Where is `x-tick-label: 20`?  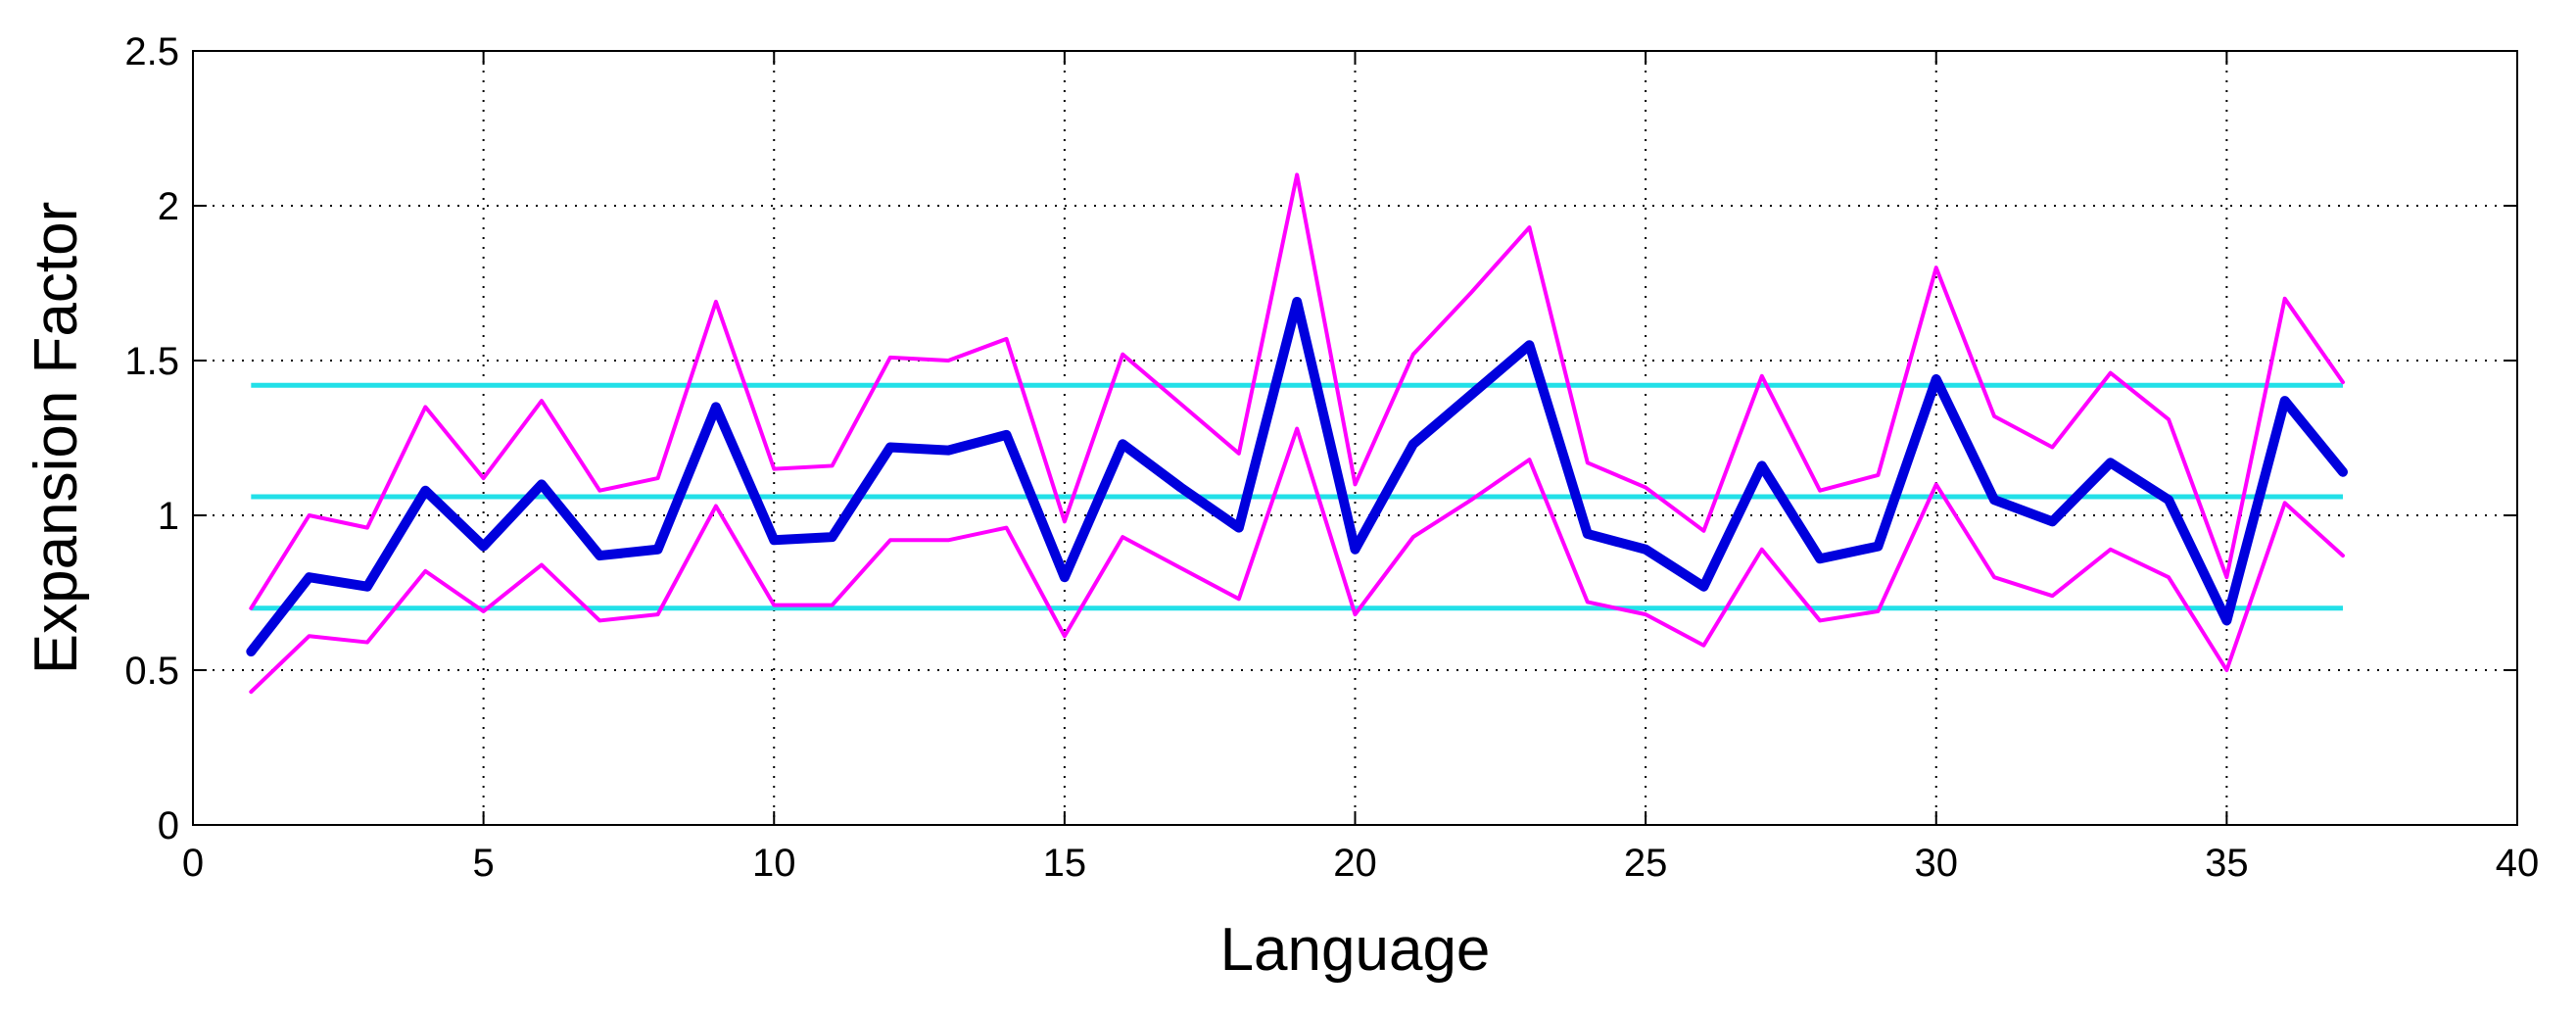
x-tick-label: 20 is located at coordinates (1355, 863).